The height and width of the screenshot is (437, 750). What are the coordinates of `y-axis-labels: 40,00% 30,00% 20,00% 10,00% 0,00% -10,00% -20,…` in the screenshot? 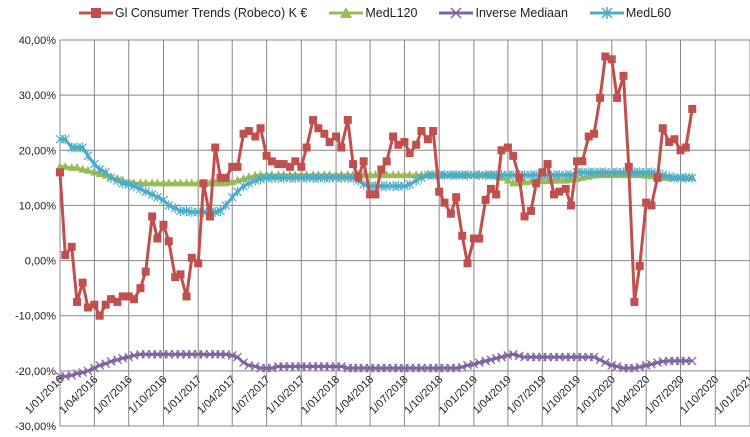 It's located at (35, 234).